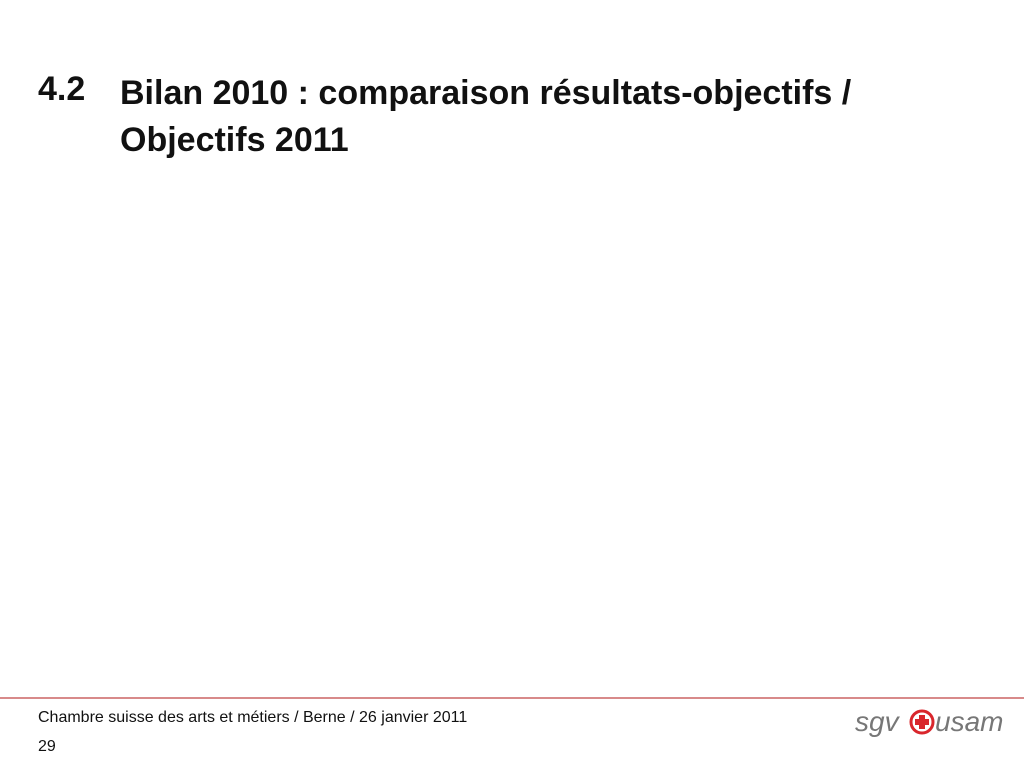  What do you see at coordinates (922, 722) in the screenshot?
I see `logo-icon` at bounding box center [922, 722].